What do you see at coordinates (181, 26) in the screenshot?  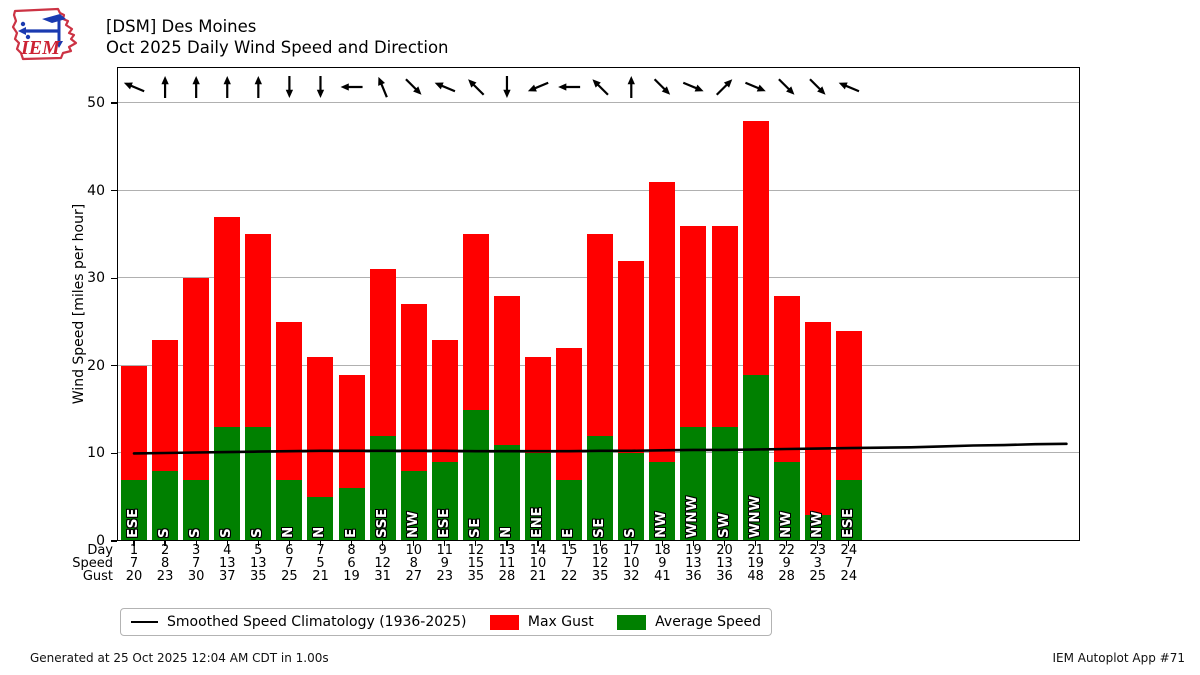 I see `station-title: [DSM] Des Moines` at bounding box center [181, 26].